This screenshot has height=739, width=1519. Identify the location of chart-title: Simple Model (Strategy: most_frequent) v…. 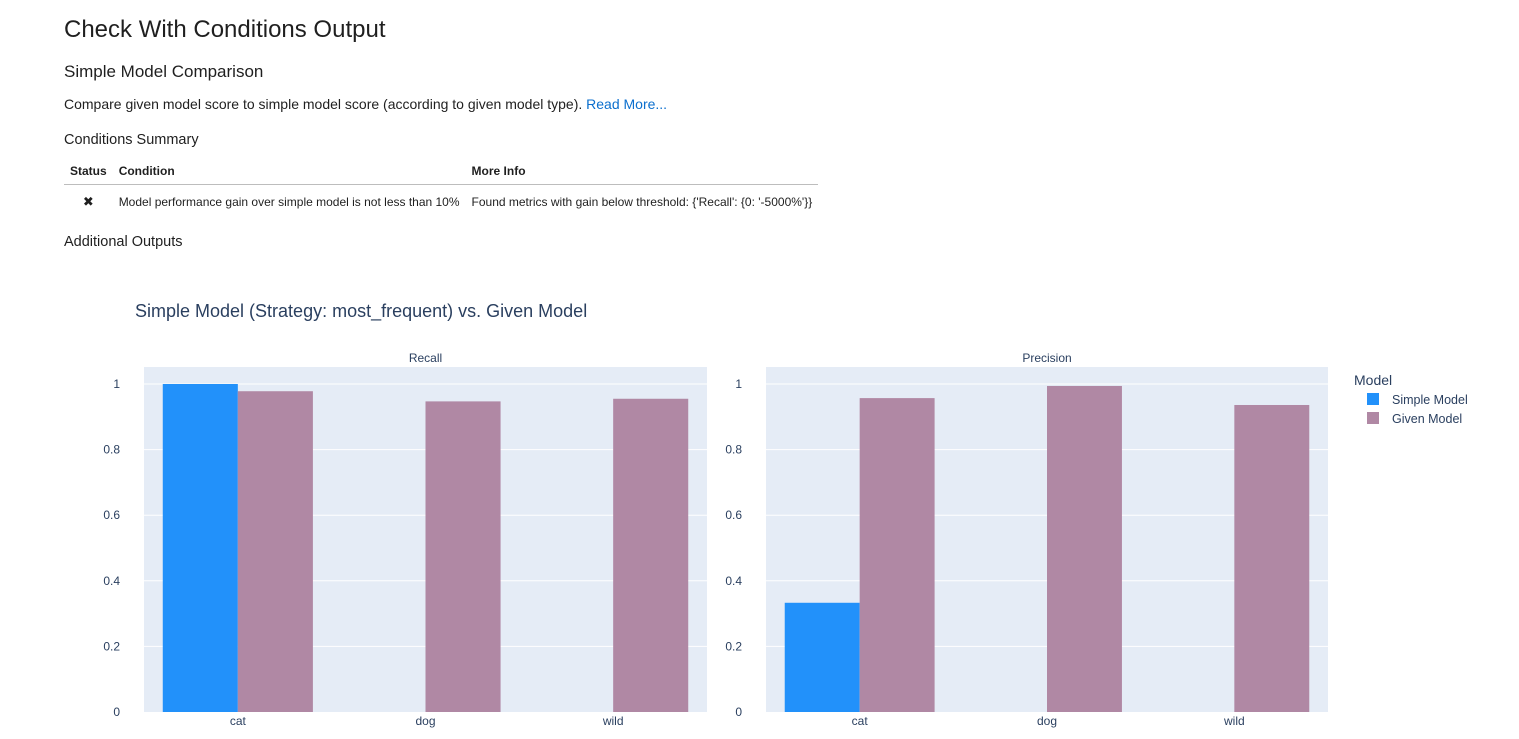
(361, 311).